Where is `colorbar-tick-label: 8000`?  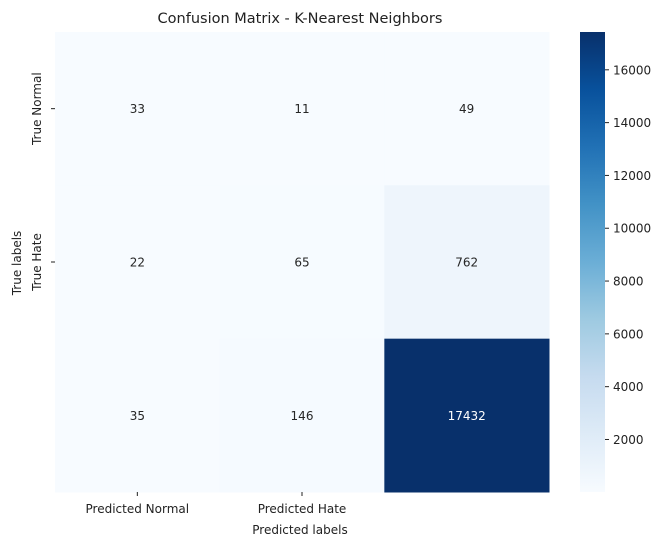
colorbar-tick-label: 8000 is located at coordinates (628, 282).